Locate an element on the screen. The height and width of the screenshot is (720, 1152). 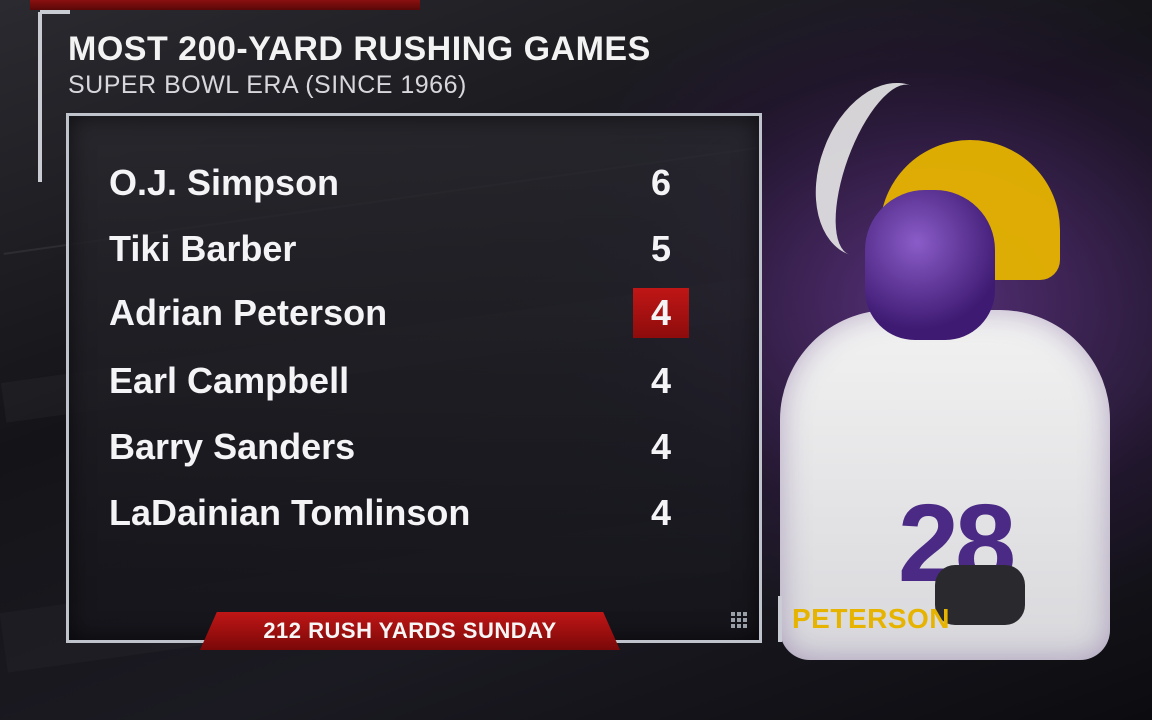
rush-yards-banner-text: 212 RUSH YARDS SUNDAY is located at coordinates (410, 630).